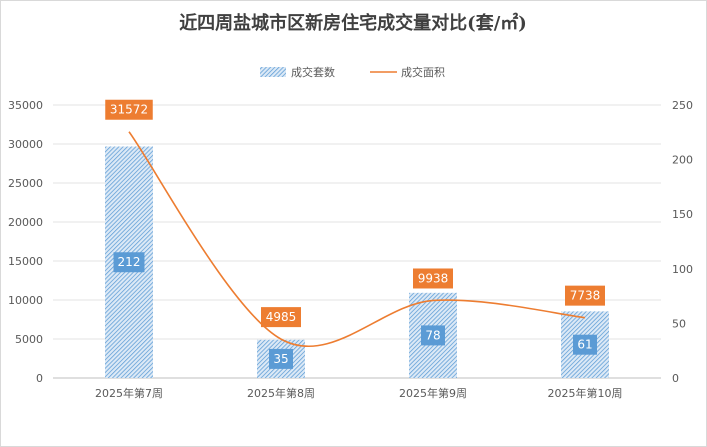  Describe the element at coordinates (273, 72) in the screenshot. I see `legend-swatch-bar` at that location.